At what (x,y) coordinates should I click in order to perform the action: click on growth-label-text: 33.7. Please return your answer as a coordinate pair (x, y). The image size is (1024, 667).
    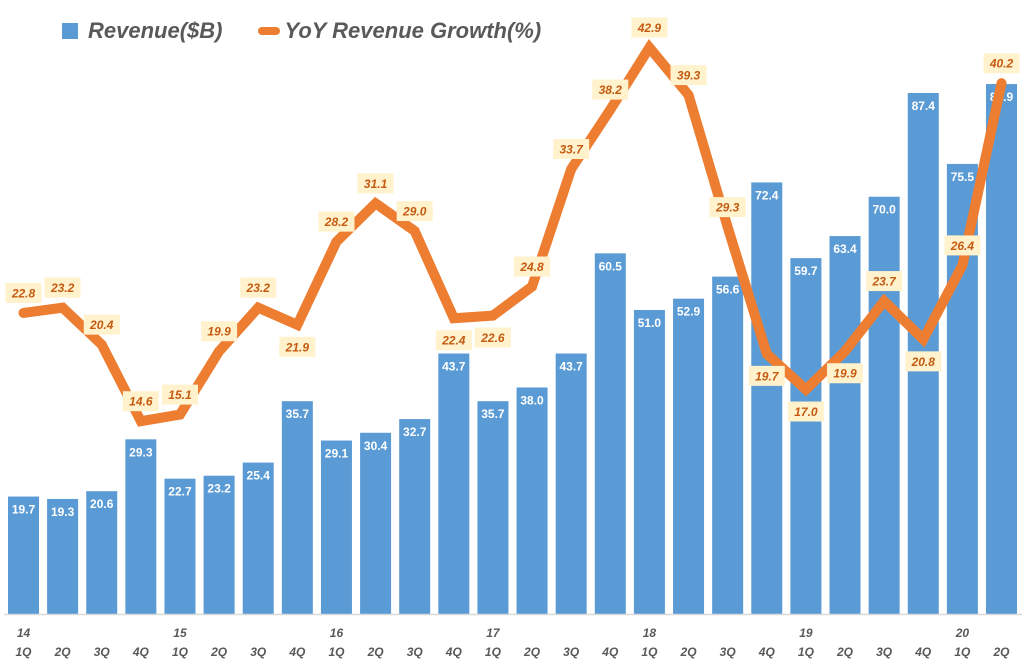
    Looking at the image, I should click on (572, 150).